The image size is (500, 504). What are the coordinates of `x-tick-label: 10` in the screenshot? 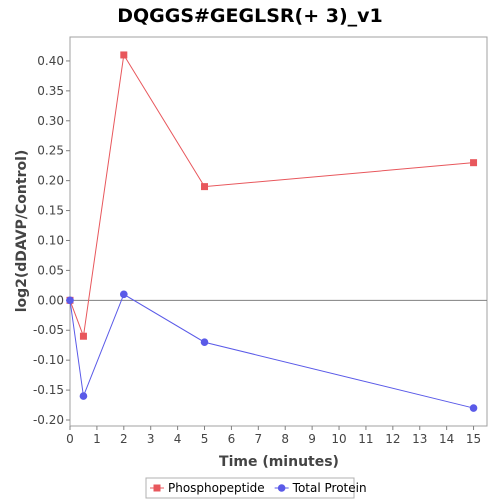 It's located at (338, 439).